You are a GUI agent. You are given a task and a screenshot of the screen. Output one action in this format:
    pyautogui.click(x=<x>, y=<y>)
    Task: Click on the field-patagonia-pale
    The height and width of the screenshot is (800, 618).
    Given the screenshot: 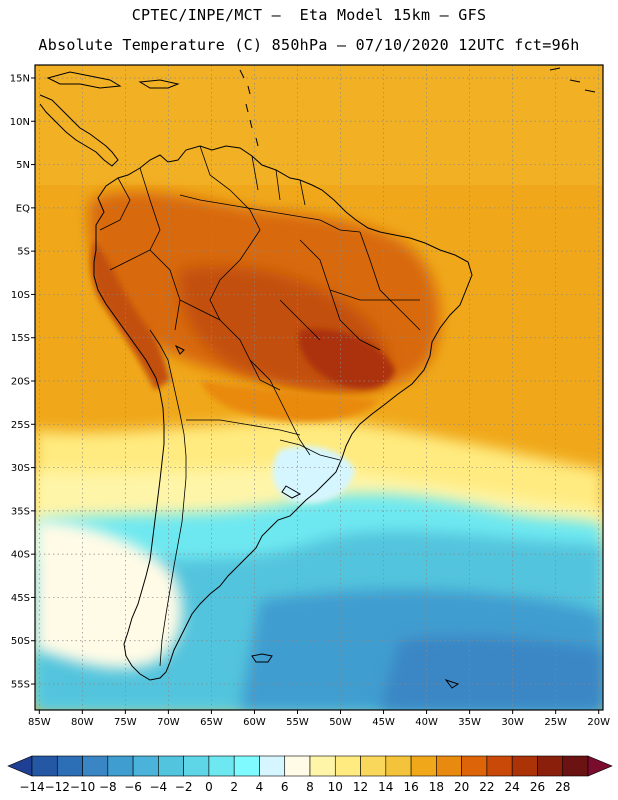 What is the action you would take?
    pyautogui.click(x=109, y=594)
    